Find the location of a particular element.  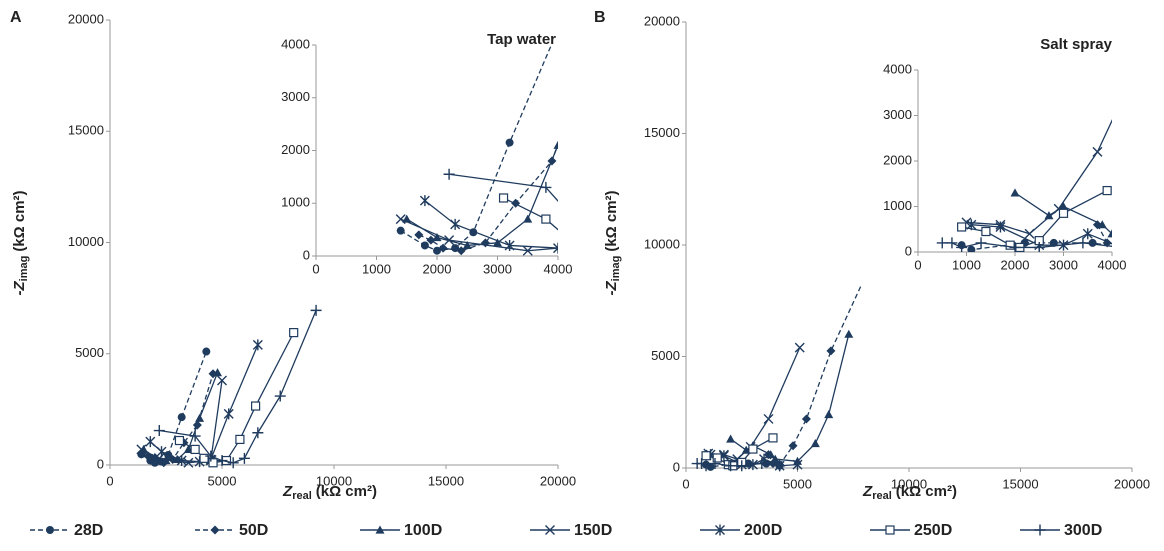

x-tick-label: 20000 is located at coordinates (558, 480).